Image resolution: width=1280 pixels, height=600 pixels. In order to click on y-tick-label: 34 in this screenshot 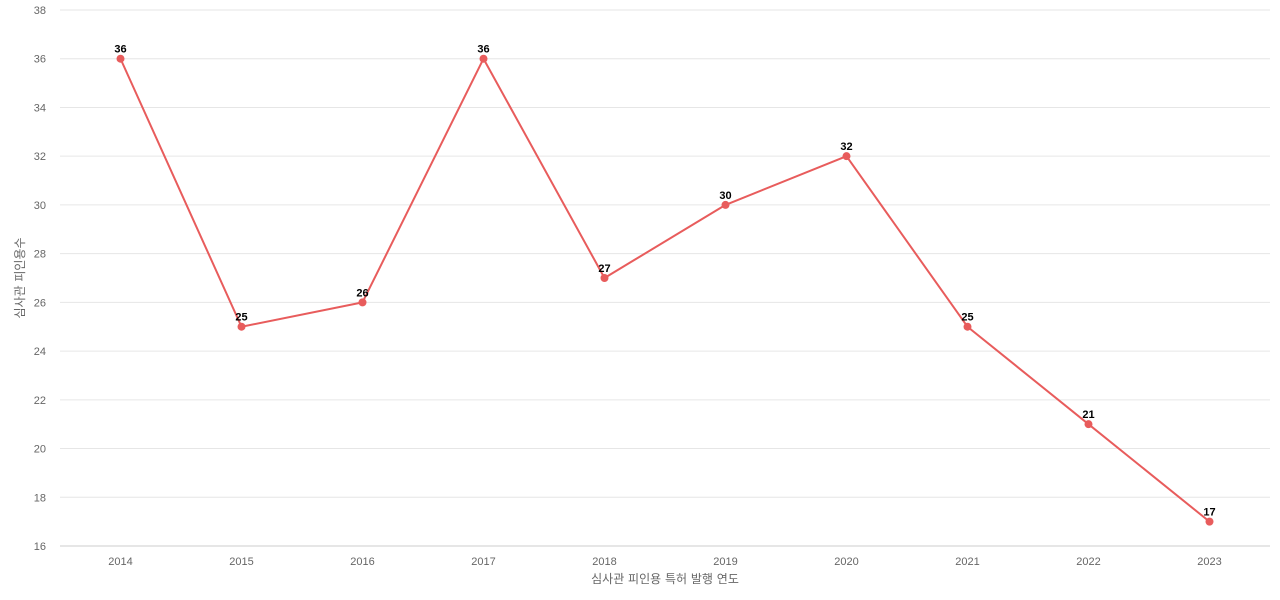, I will do `click(40, 108)`.